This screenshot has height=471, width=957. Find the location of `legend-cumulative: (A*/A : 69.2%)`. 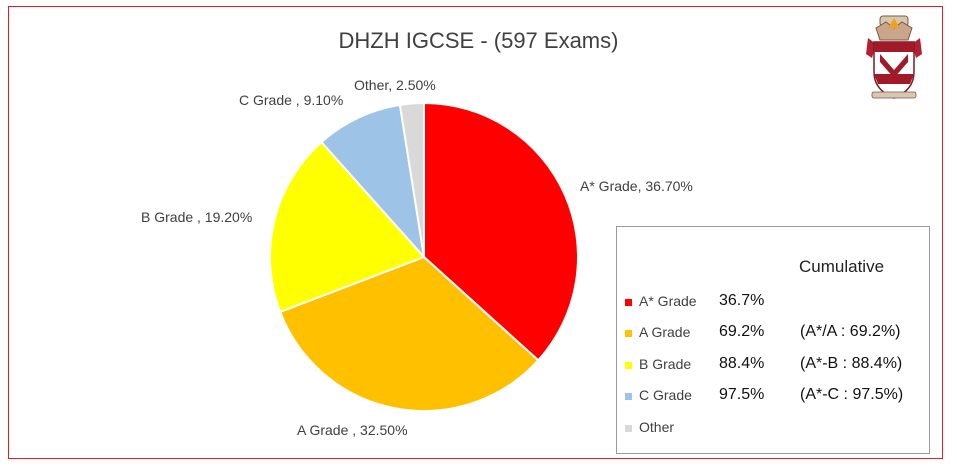

legend-cumulative: (A*/A : 69.2%) is located at coordinates (850, 331).